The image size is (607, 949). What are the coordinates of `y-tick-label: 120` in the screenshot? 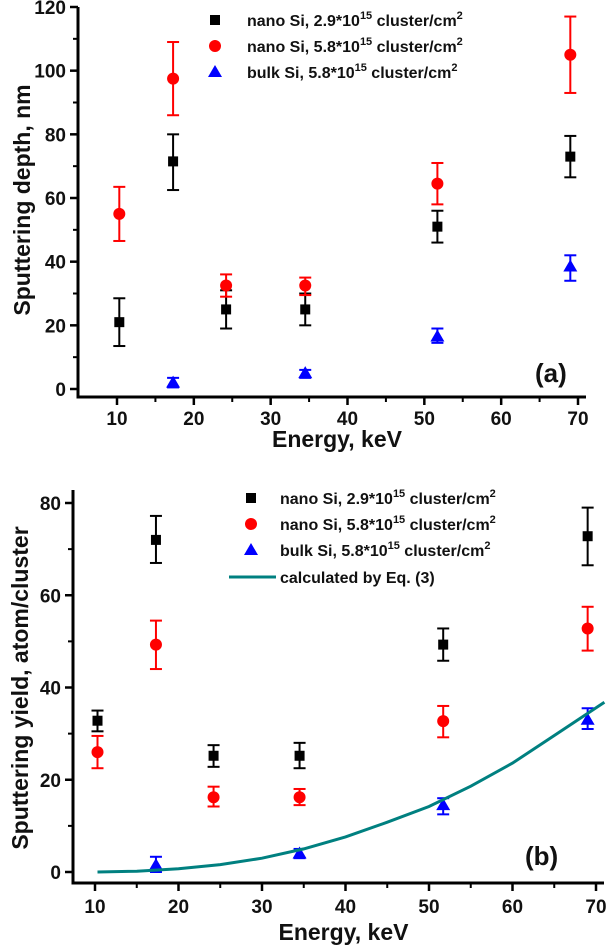 It's located at (50, 9).